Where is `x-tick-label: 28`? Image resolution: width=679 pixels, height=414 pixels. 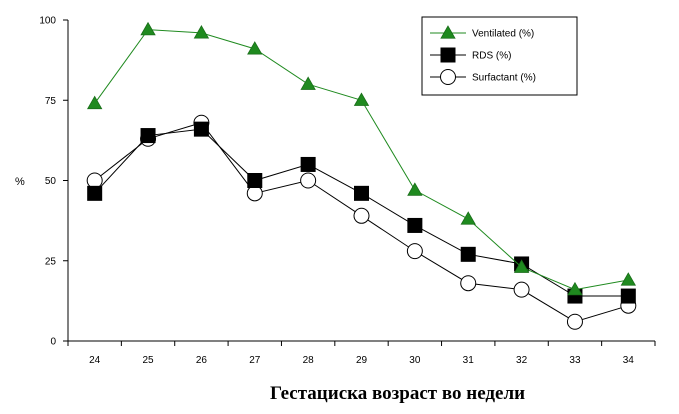 x-tick-label: 28 is located at coordinates (309, 360).